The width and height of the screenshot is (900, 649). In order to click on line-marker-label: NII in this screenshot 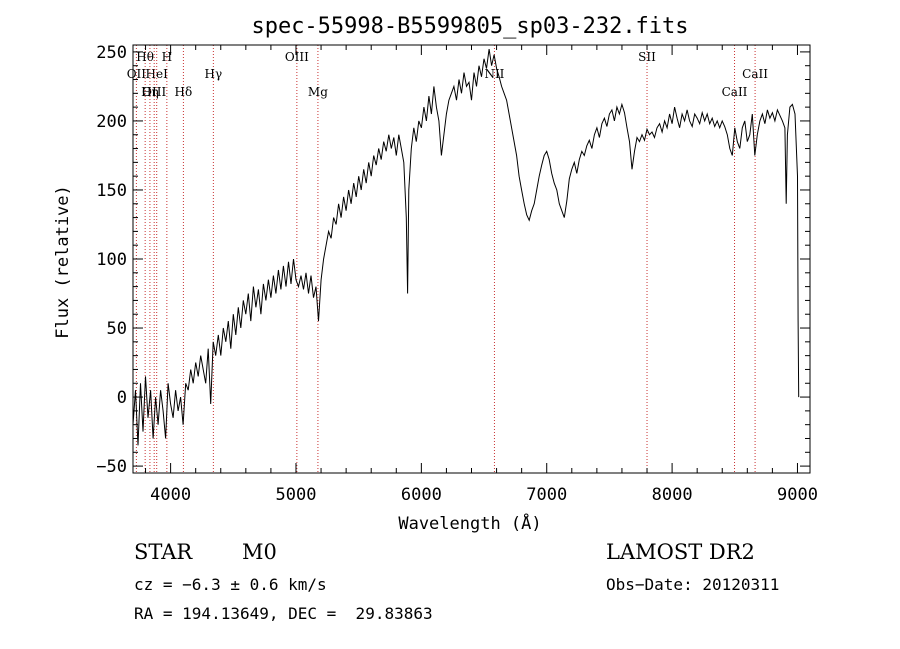, I will do `click(494, 74)`.